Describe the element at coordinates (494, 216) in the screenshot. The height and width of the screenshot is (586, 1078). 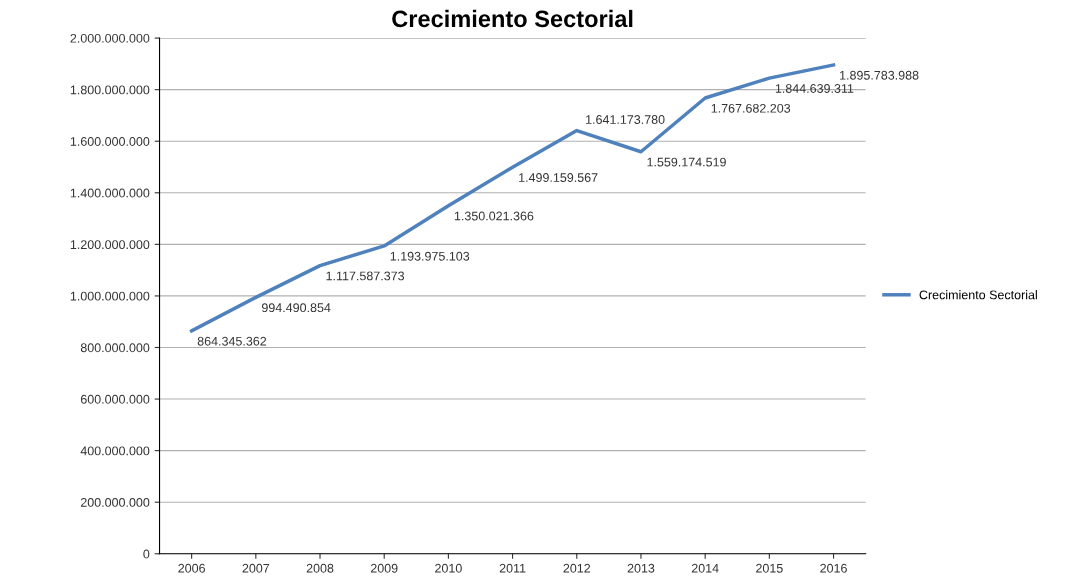
I see `data-label: 1.350.021.366` at that location.